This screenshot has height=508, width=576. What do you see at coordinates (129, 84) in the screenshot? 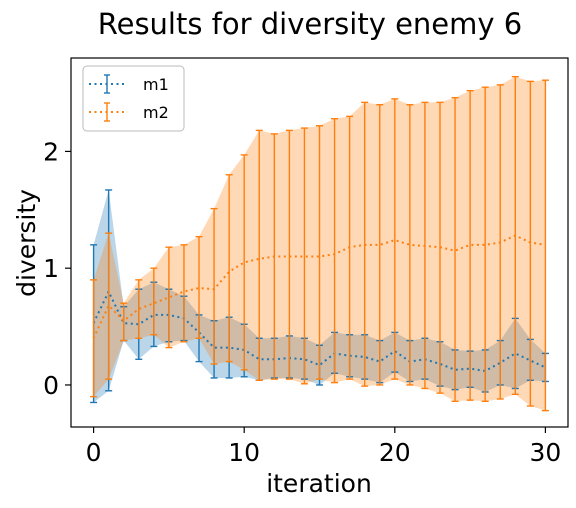
I see `legend-item-m1: m1` at bounding box center [129, 84].